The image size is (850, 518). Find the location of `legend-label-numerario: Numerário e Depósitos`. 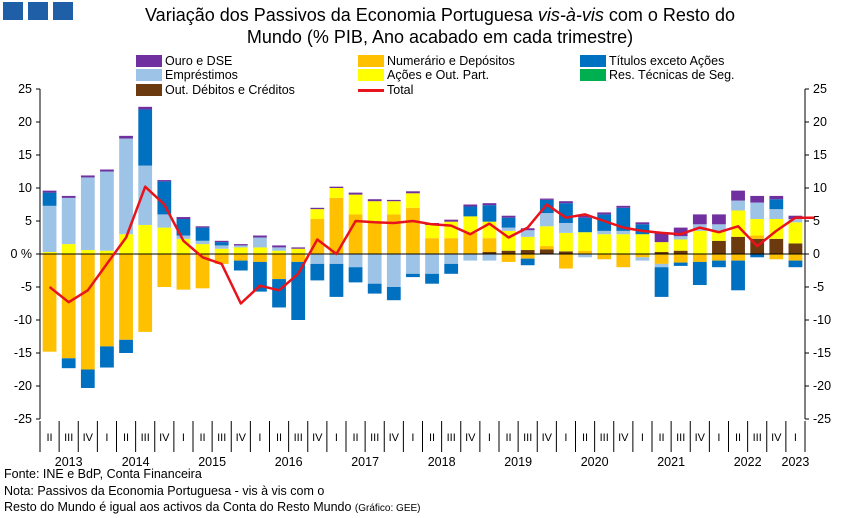

legend-label-numerario: Numerário e Depósitos is located at coordinates (451, 61).